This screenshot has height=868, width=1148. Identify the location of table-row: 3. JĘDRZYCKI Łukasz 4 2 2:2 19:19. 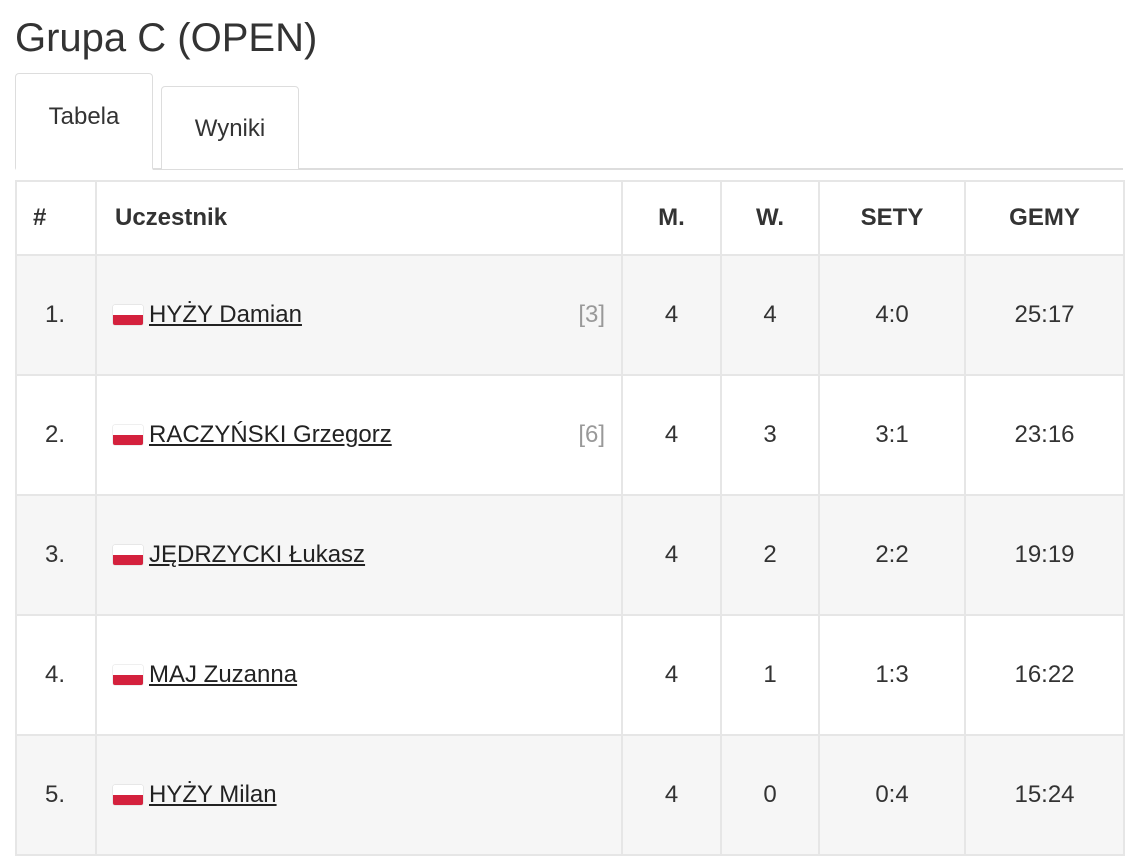
(570, 555).